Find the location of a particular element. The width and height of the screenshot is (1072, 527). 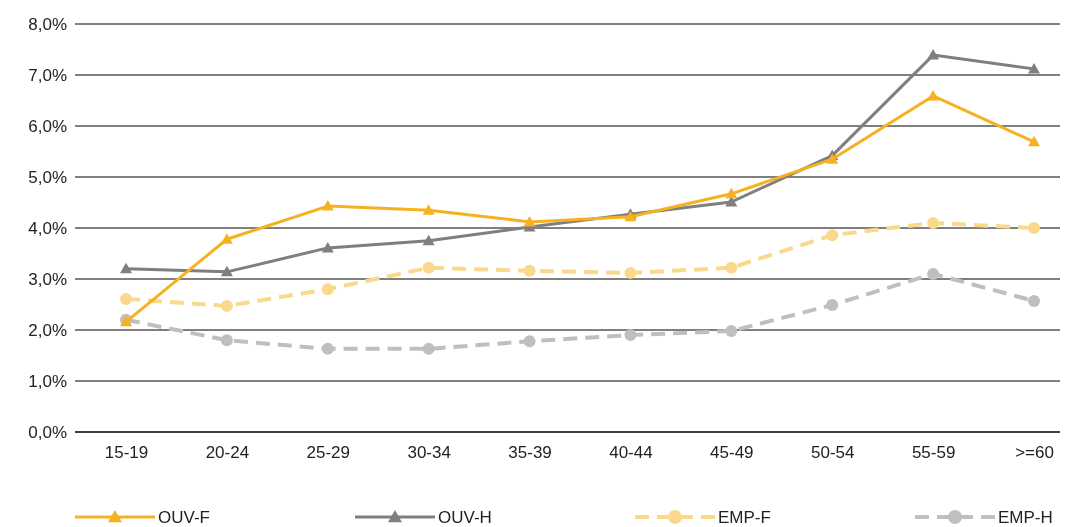

x-tick-label: 45-49 is located at coordinates (732, 453).